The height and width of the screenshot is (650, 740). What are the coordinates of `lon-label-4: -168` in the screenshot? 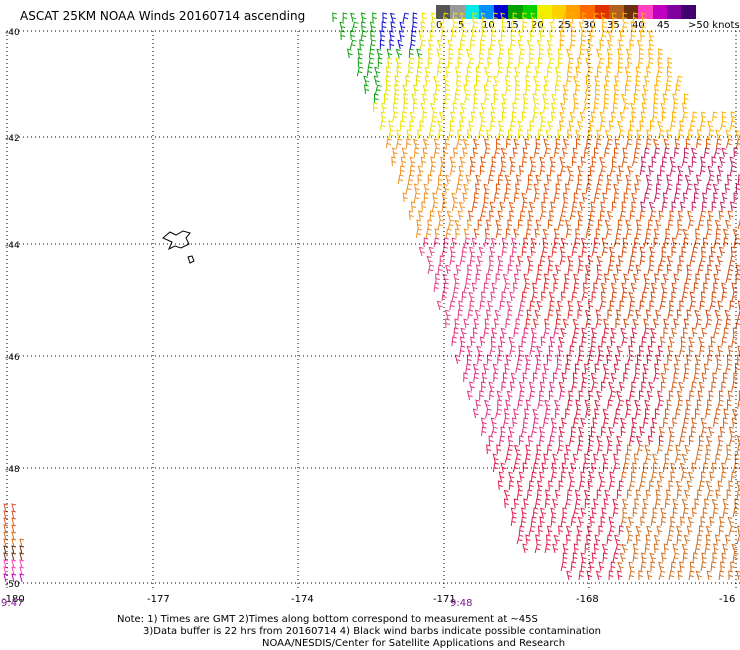 It's located at (587, 599).